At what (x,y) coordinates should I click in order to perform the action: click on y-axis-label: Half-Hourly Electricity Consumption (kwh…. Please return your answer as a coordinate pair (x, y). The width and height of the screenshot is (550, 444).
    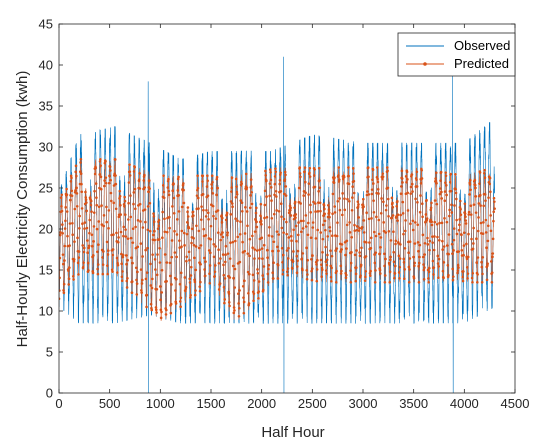
    Looking at the image, I should click on (22, 209).